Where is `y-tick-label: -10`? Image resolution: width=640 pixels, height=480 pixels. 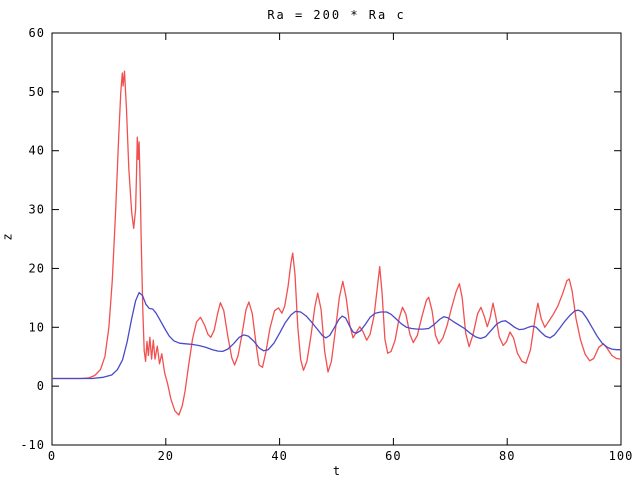 y-tick-label: -10 is located at coordinates (32, 445).